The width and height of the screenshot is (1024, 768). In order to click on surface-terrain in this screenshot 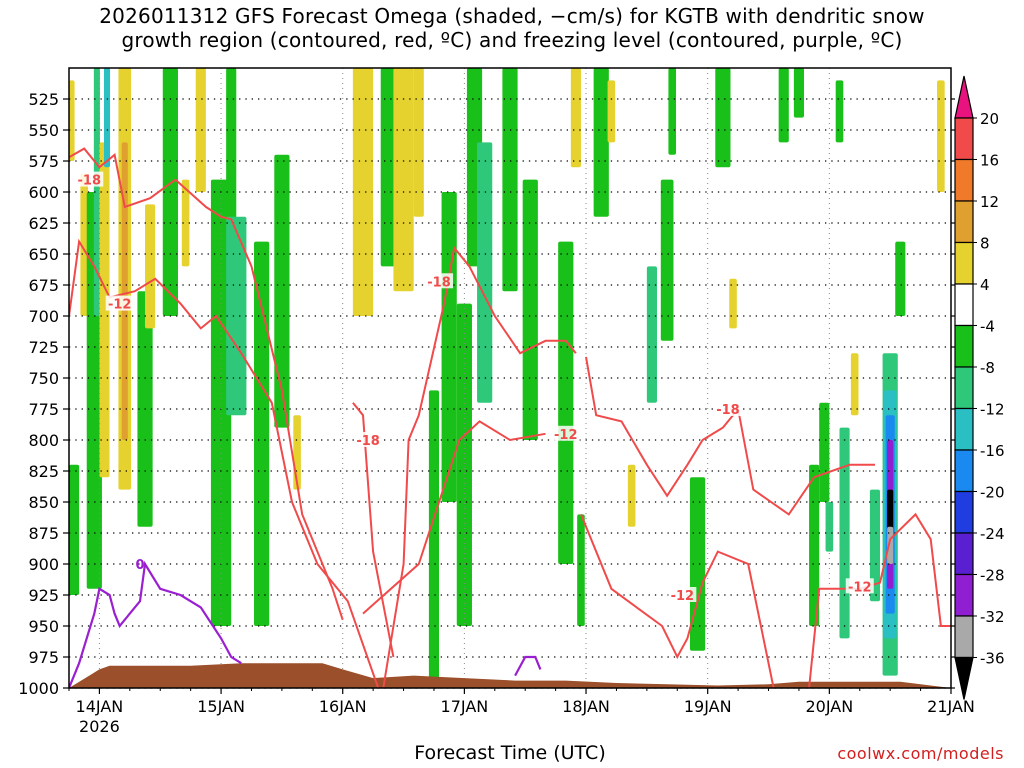, I will do `click(510, 675)`.